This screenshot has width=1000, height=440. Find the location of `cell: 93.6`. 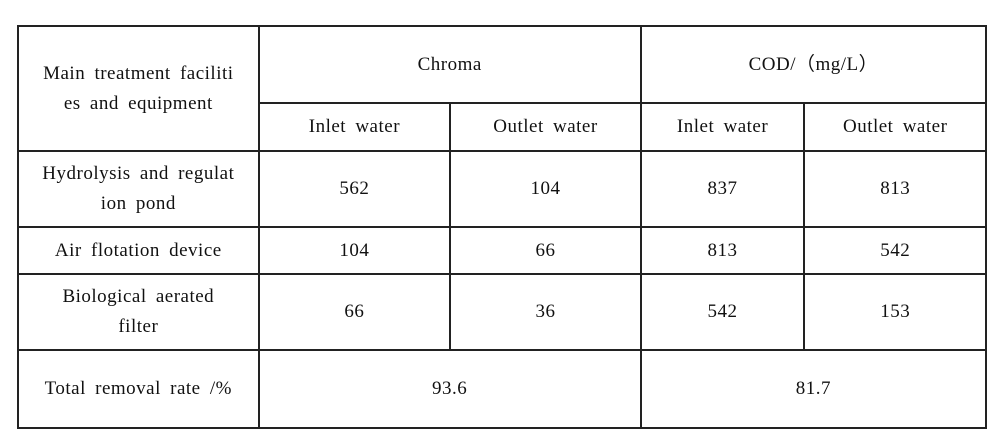

cell: 93.6 is located at coordinates (449, 389).